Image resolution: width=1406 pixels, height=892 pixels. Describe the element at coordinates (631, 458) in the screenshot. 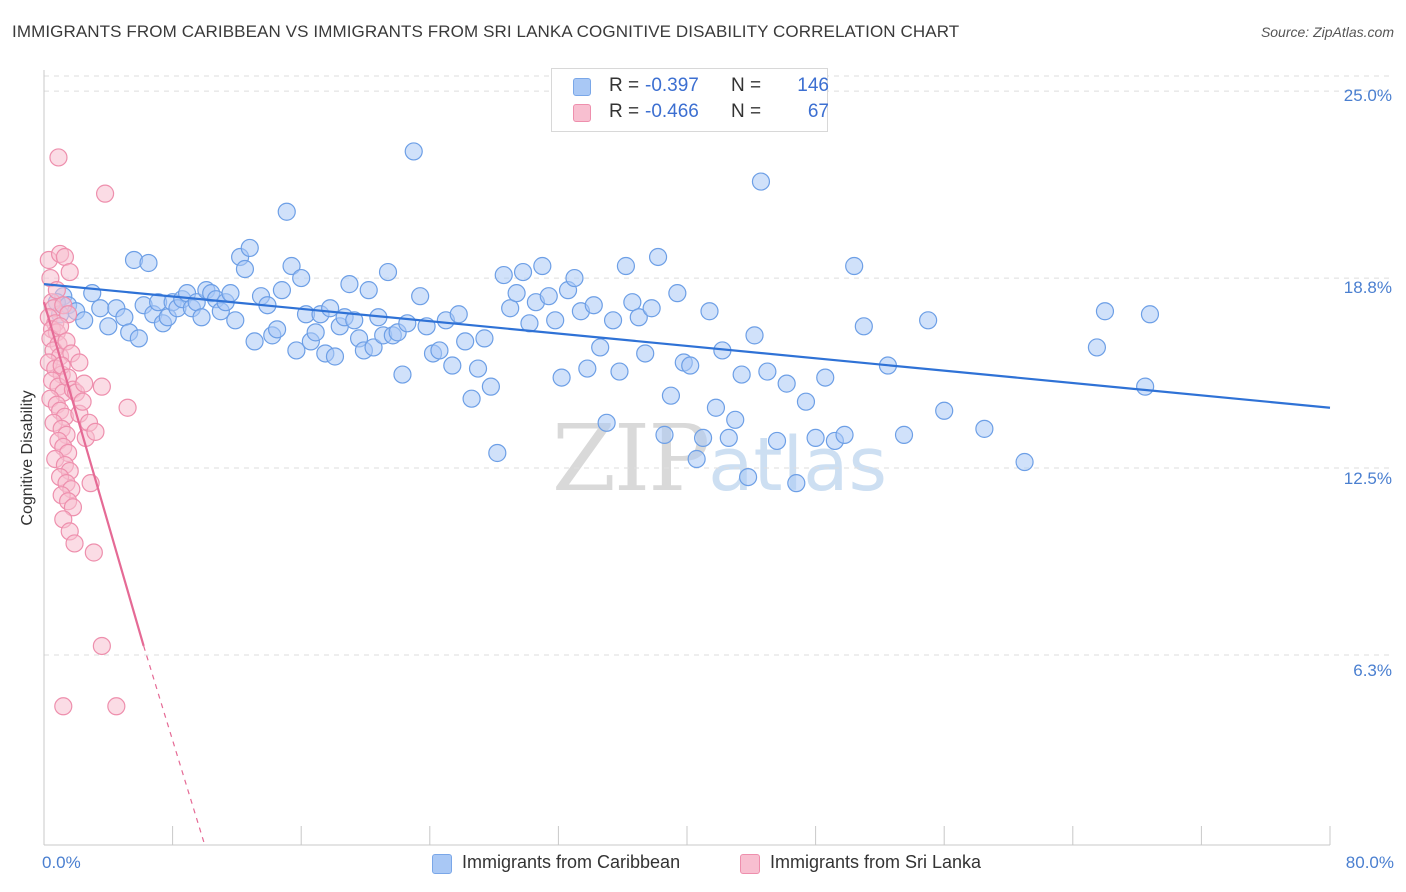

I see `watermark-zip: ZIP` at that location.